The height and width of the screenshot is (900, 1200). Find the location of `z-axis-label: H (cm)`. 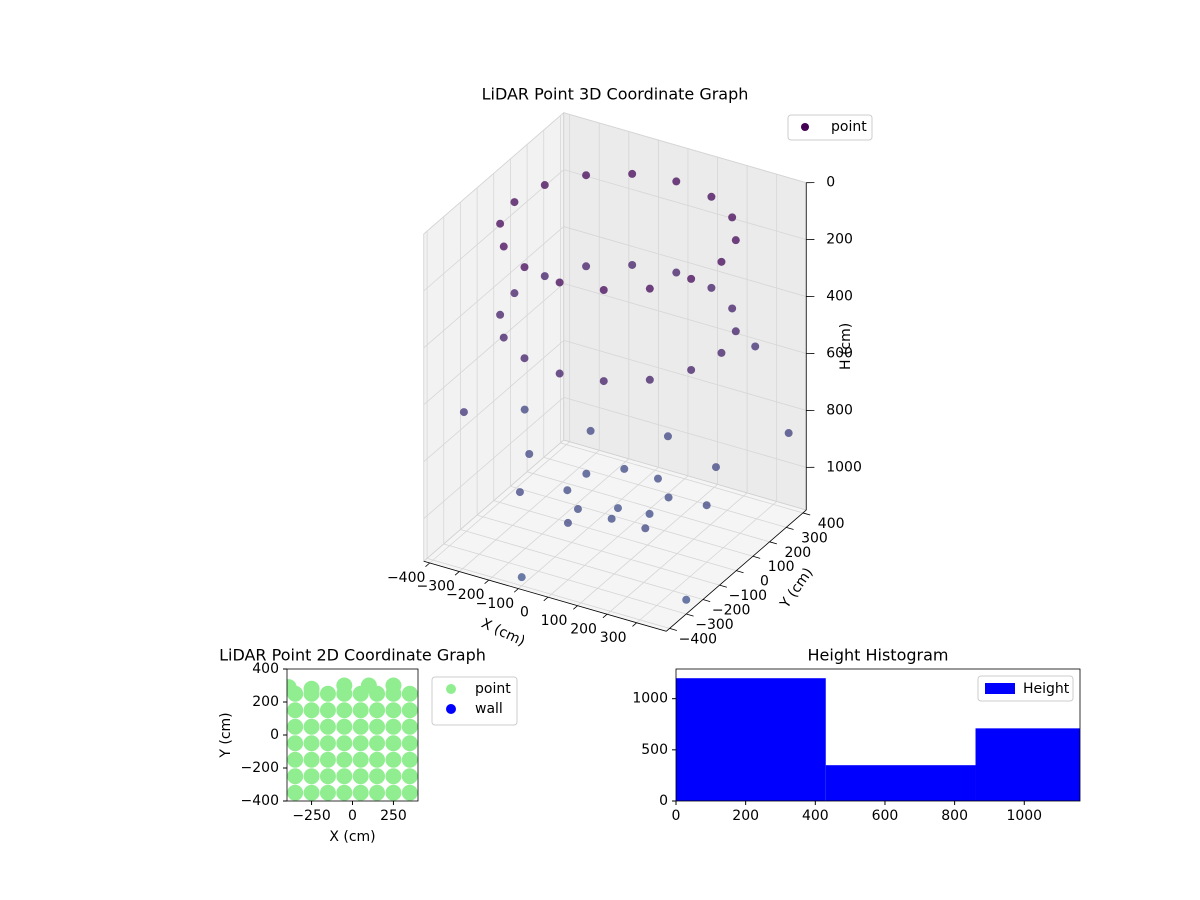

z-axis-label: H (cm) is located at coordinates (846, 346).